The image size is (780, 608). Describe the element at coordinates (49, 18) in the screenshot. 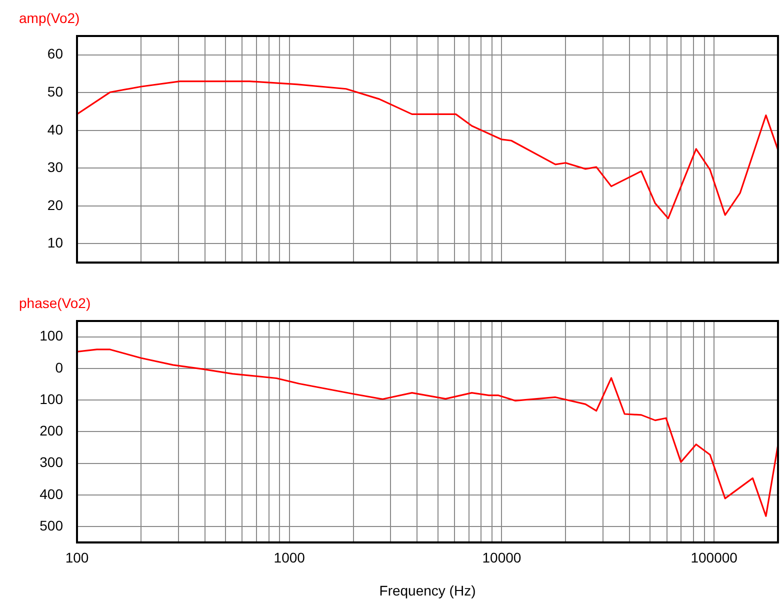

I see `text: amp(Vo2)` at that location.